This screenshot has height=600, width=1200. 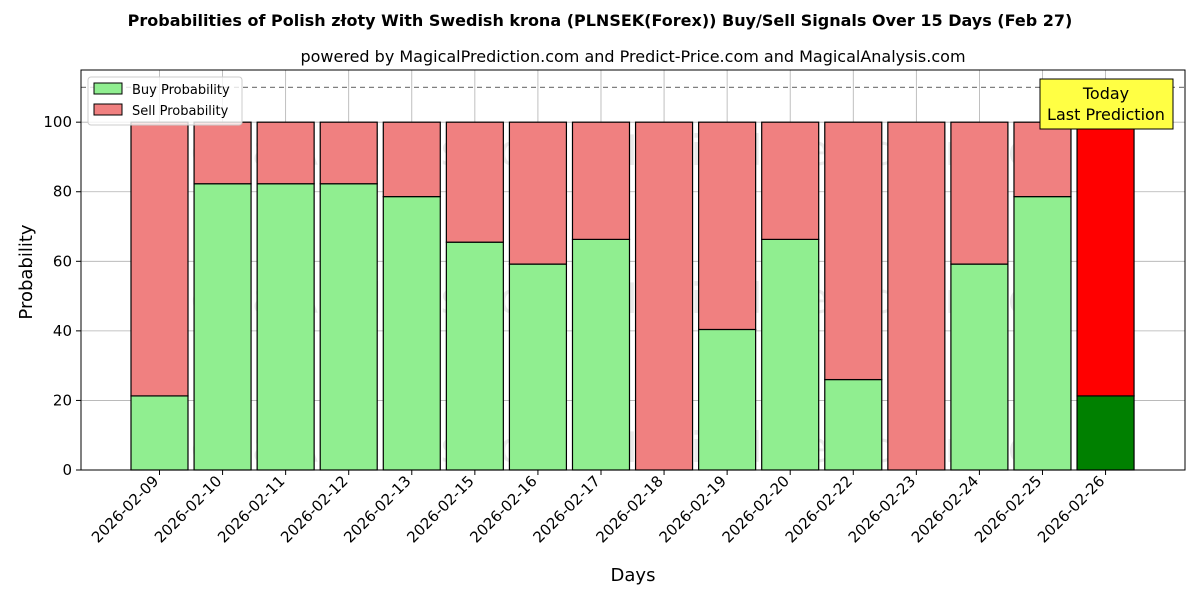 I want to click on annotation-box, so click(x=1106, y=104).